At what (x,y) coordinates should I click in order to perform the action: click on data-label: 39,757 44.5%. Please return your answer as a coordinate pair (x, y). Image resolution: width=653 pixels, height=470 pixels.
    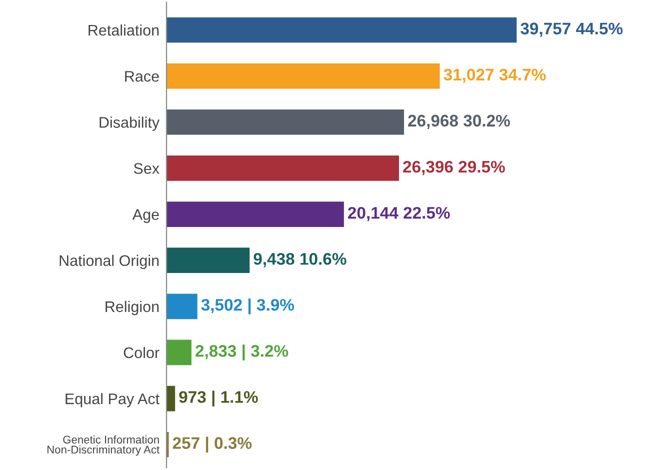
    Looking at the image, I should click on (571, 29).